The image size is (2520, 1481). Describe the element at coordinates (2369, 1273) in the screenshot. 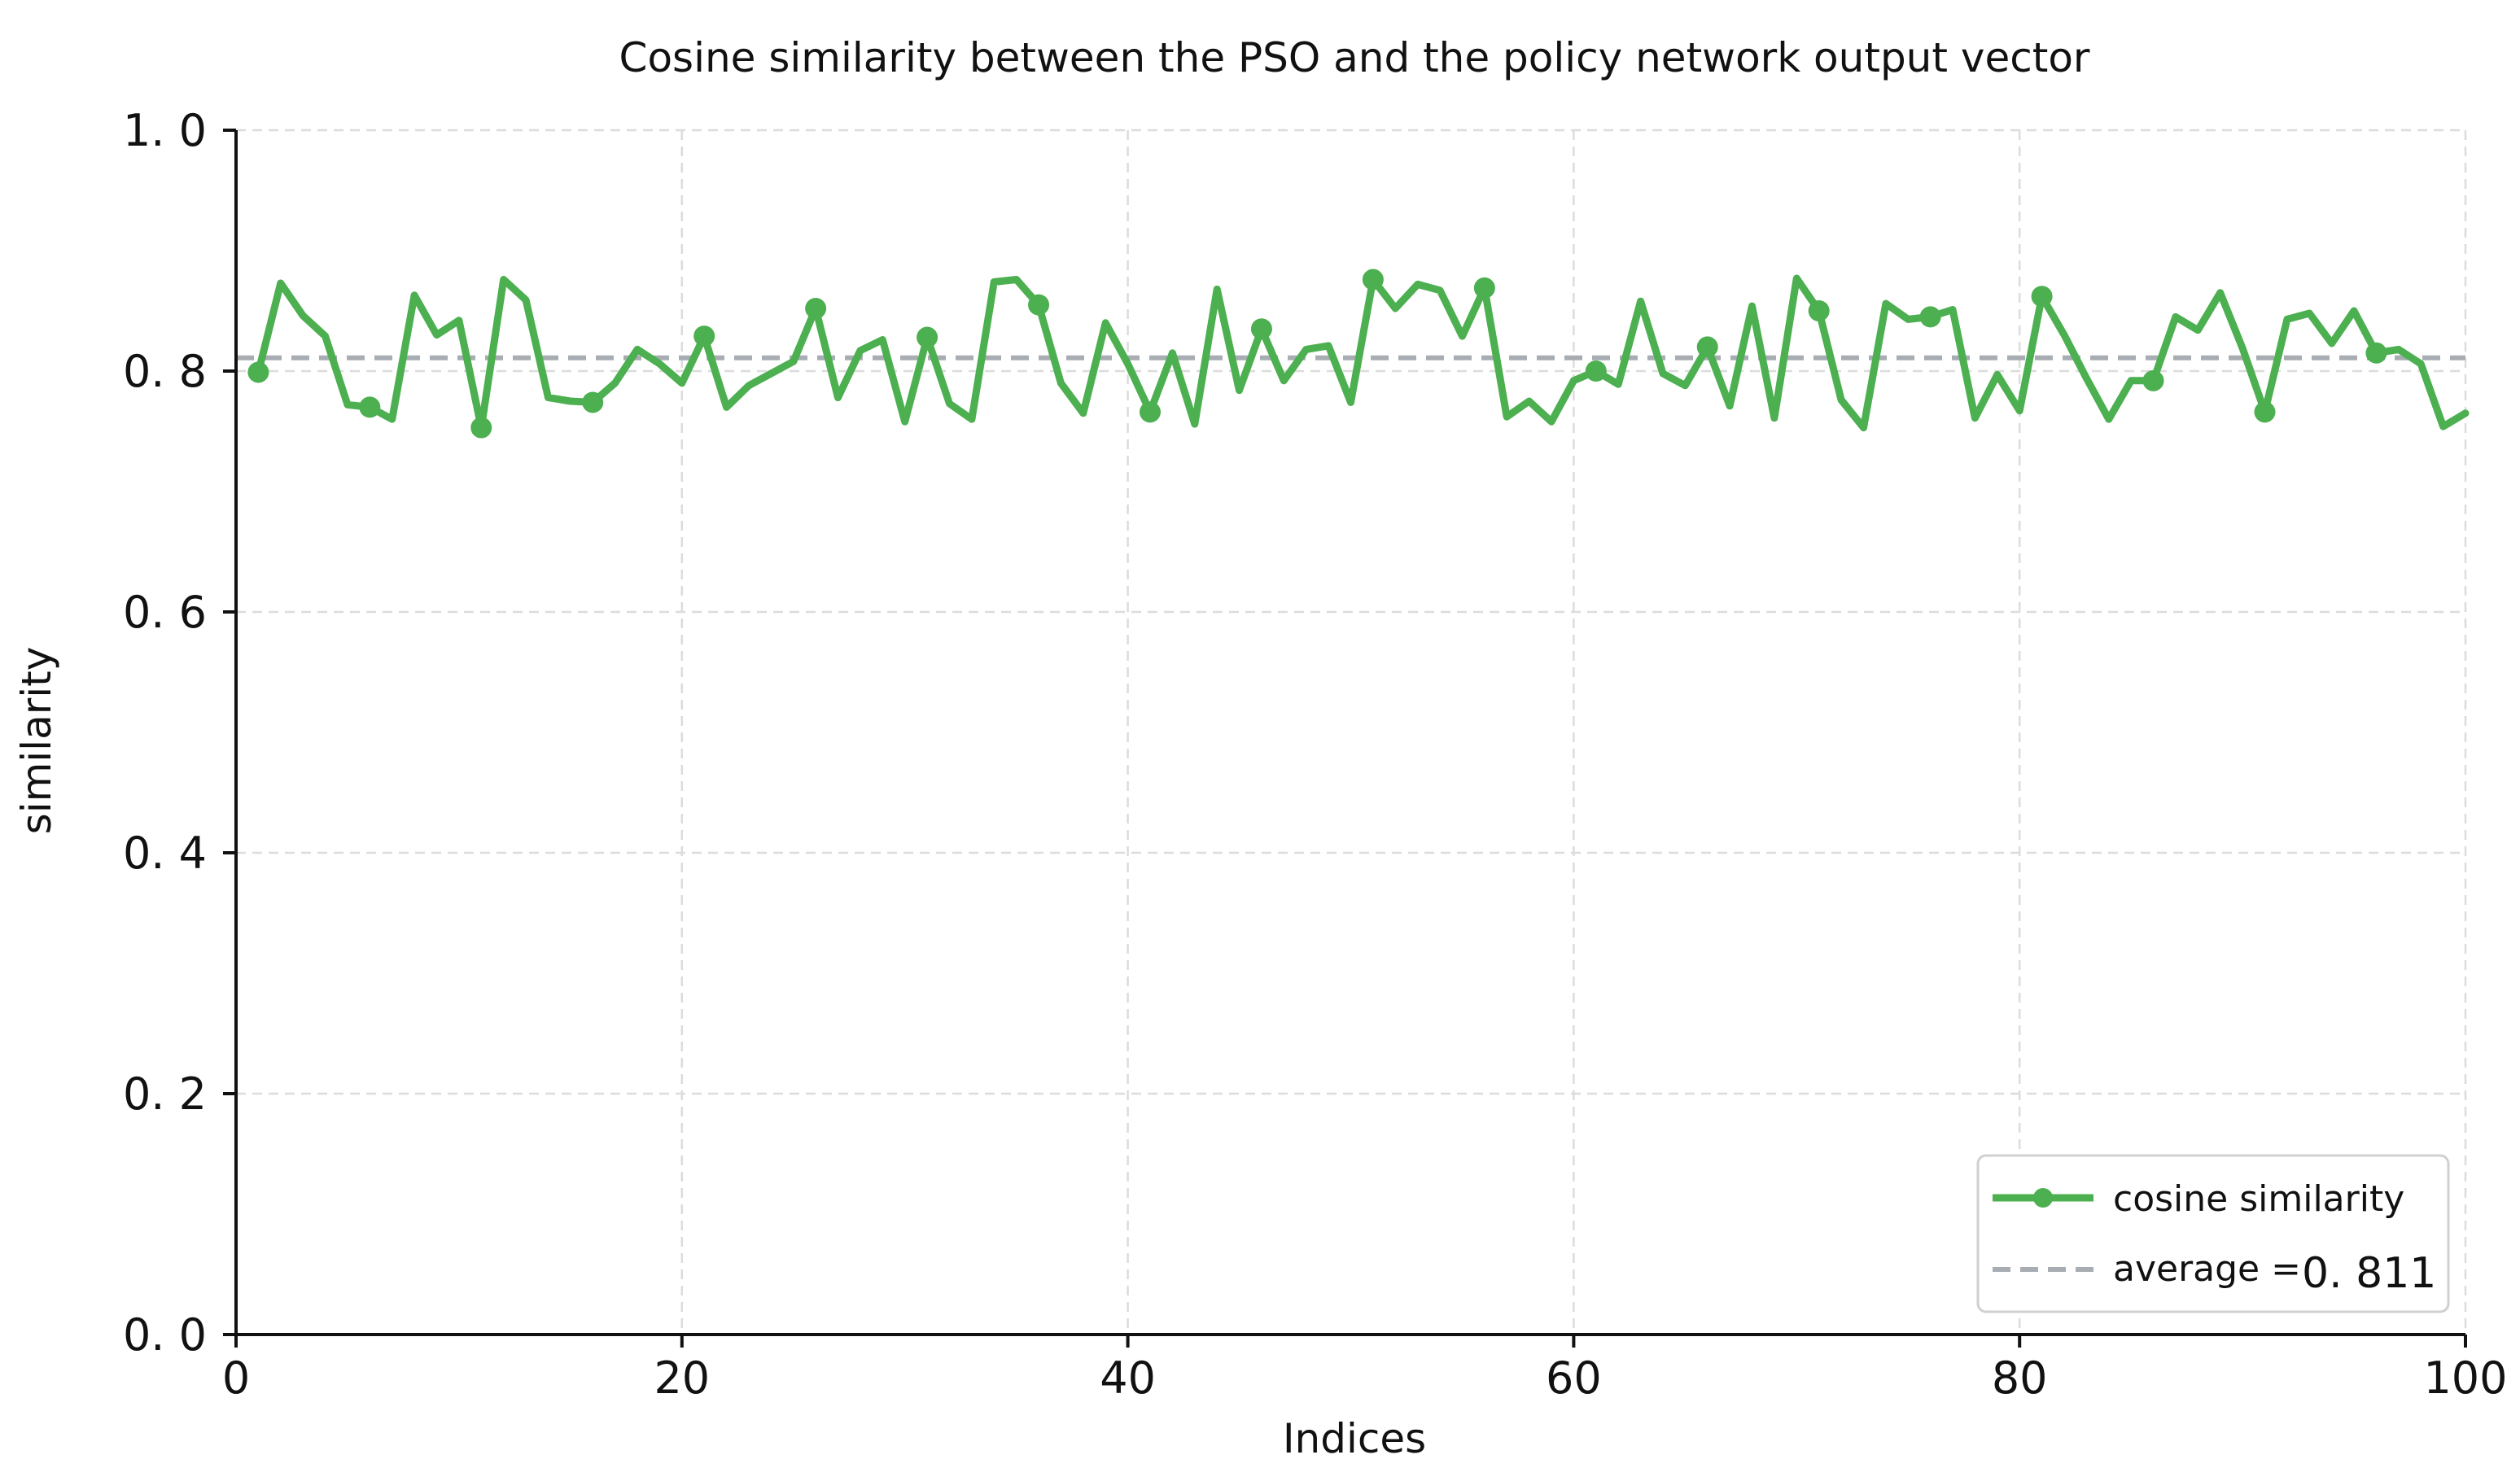

I see `legend-average-value: 0. 811` at that location.